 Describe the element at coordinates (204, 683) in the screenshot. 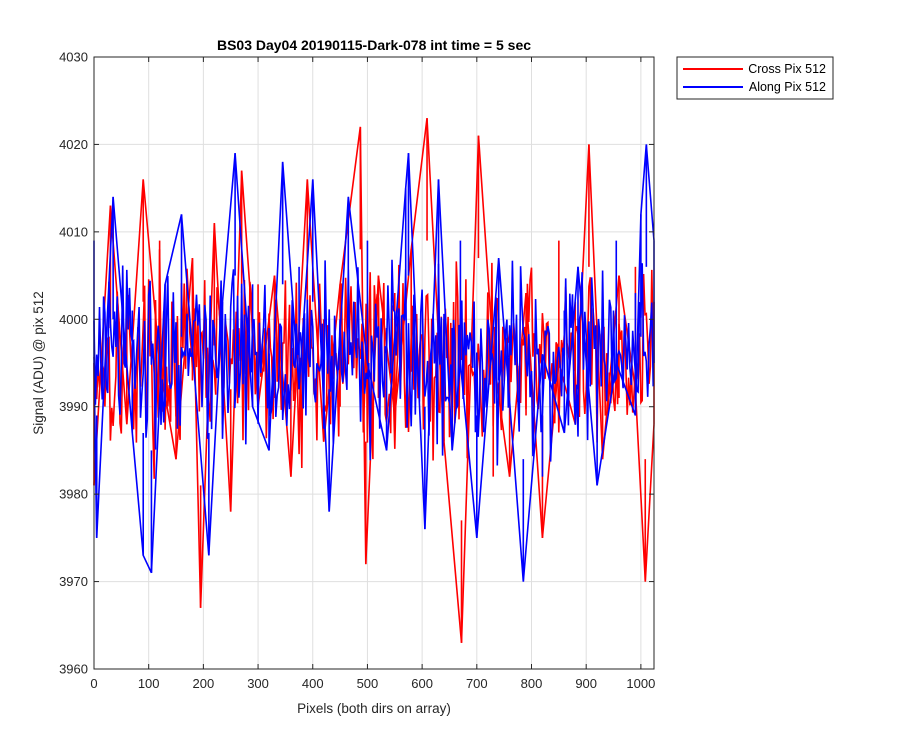

I see `x-tick-label: 200` at that location.